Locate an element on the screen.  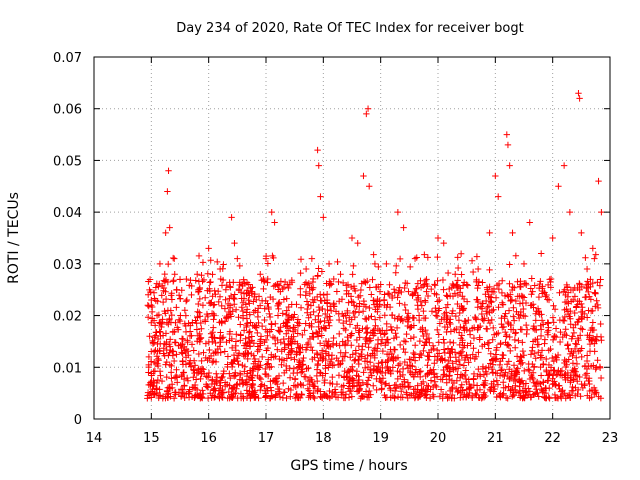
x-tick-label: 18 is located at coordinates (323, 438).